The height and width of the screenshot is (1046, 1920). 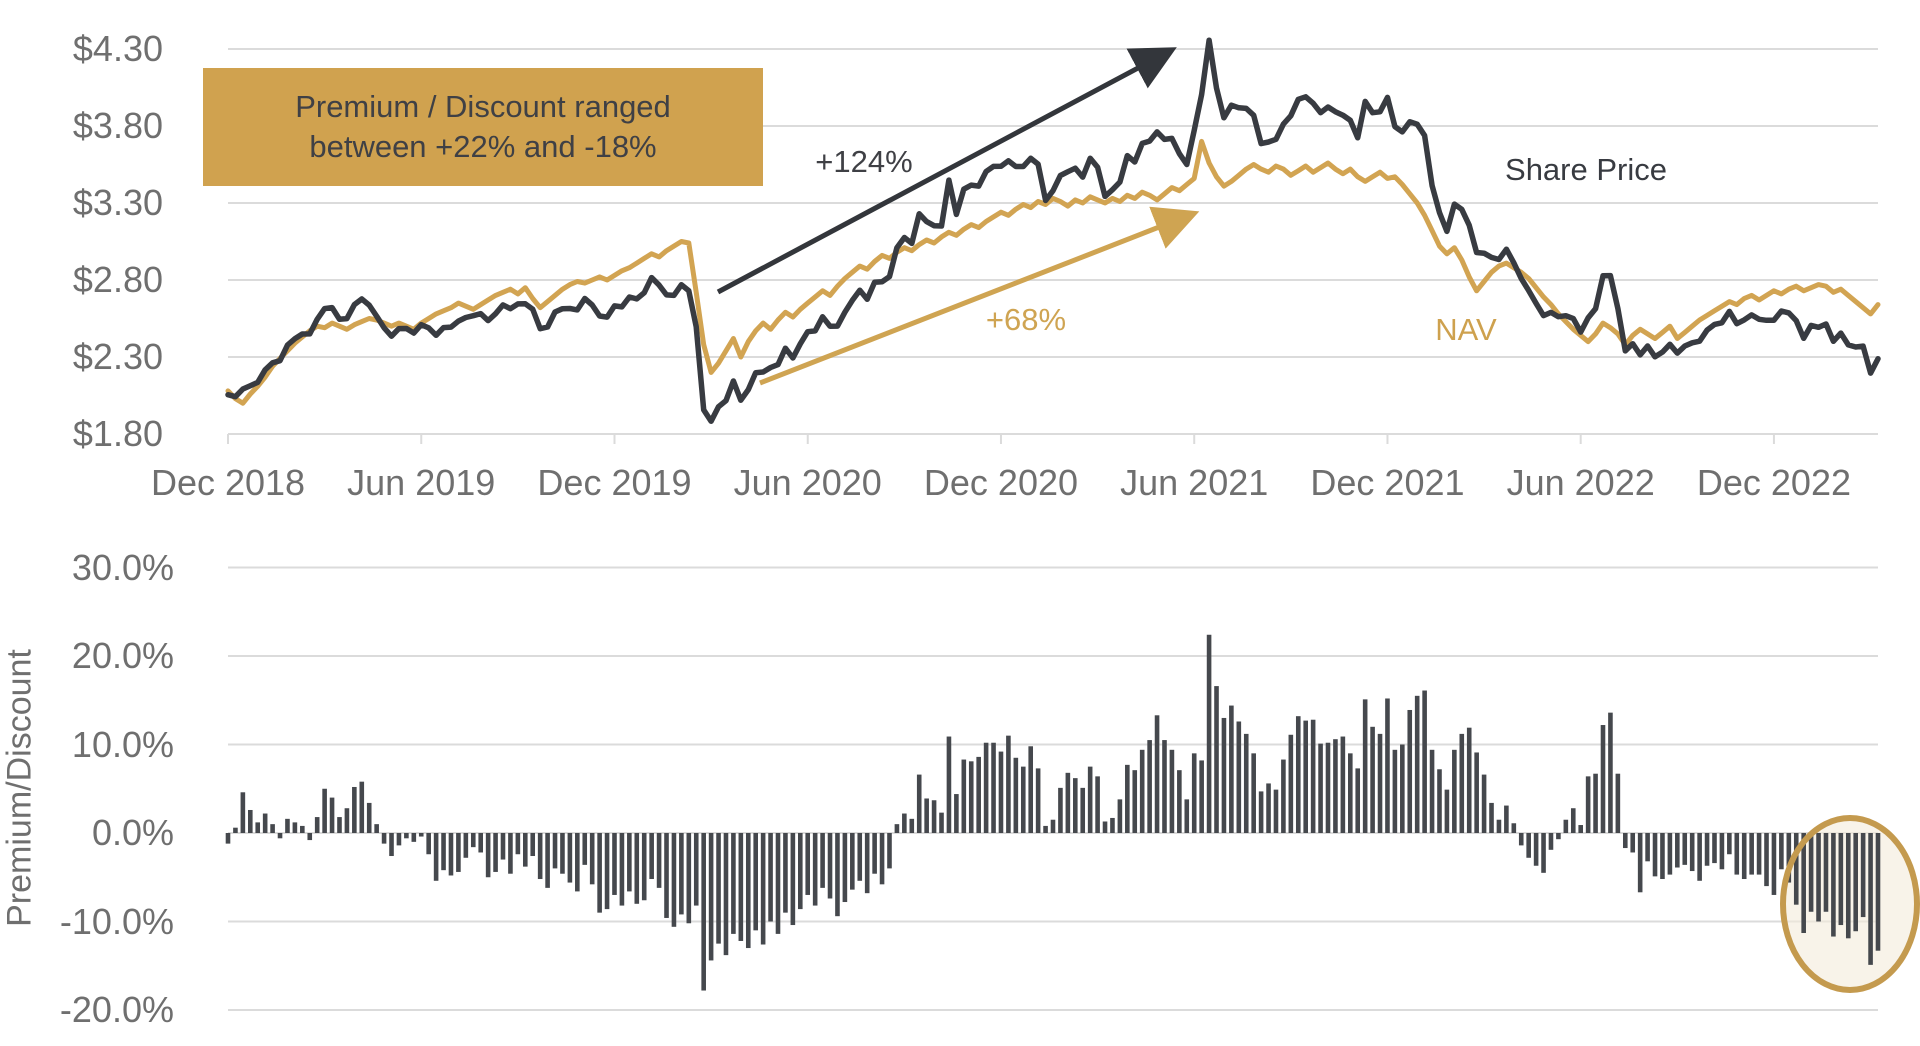 I want to click on date-x-tick-label: Dec 2020, so click(x=1001, y=482).